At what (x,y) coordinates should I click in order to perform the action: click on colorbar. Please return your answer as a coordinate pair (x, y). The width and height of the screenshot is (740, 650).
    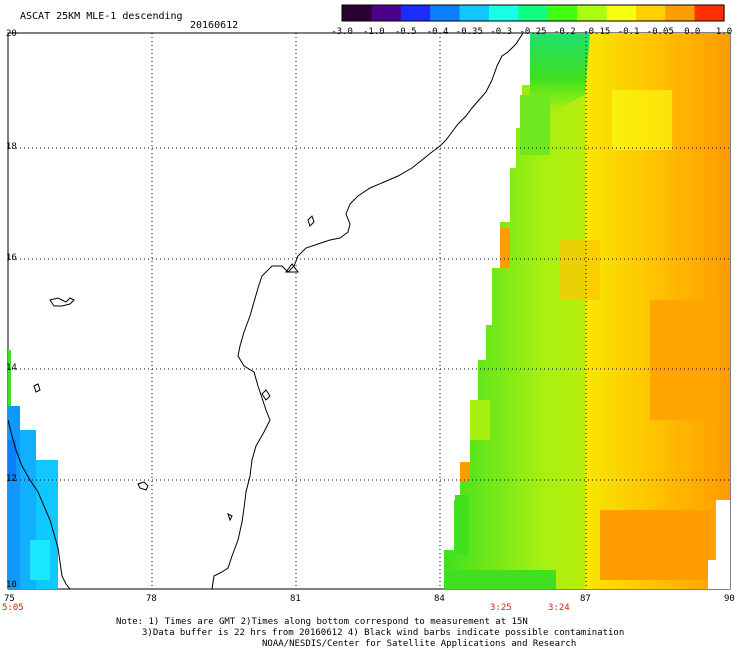
    Looking at the image, I should click on (533, 13).